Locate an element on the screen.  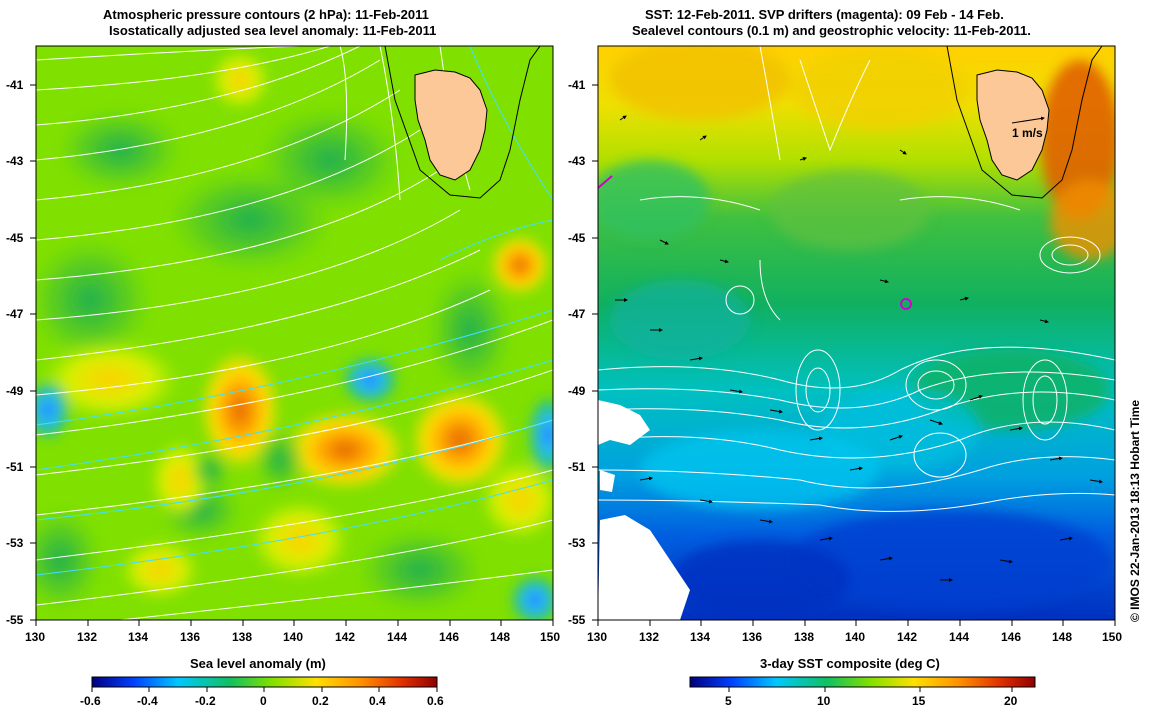
left-colorbar is located at coordinates (264, 682).